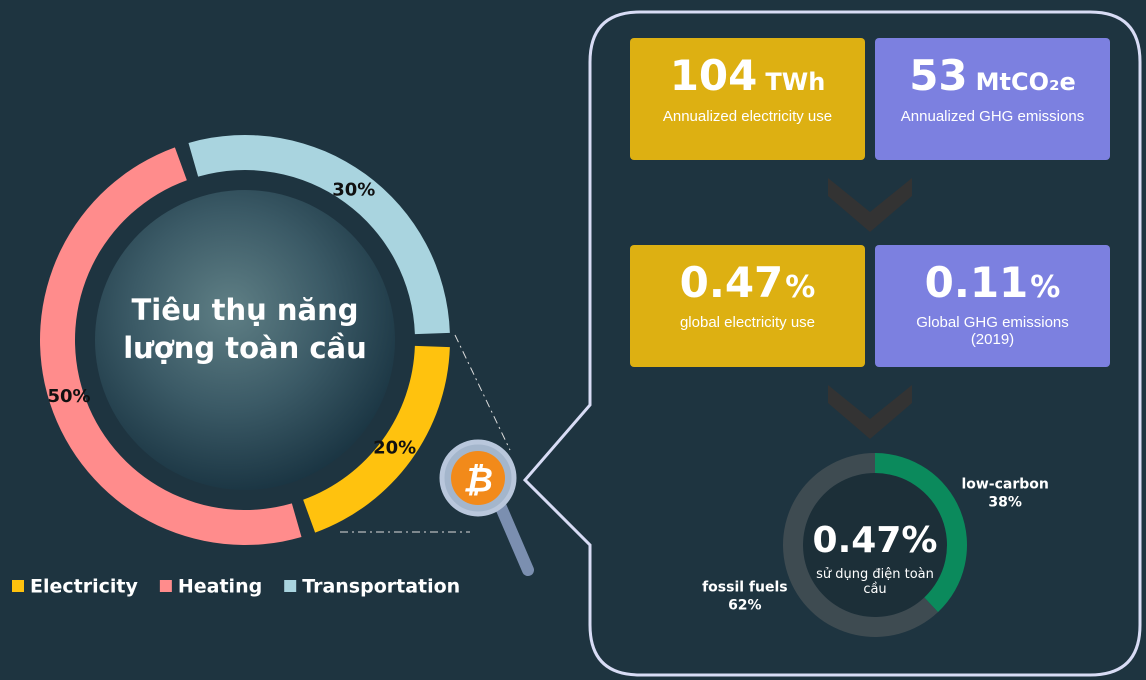 The width and height of the screenshot is (1146, 680). Describe the element at coordinates (713, 75) in the screenshot. I see `stat-value: 104` at that location.